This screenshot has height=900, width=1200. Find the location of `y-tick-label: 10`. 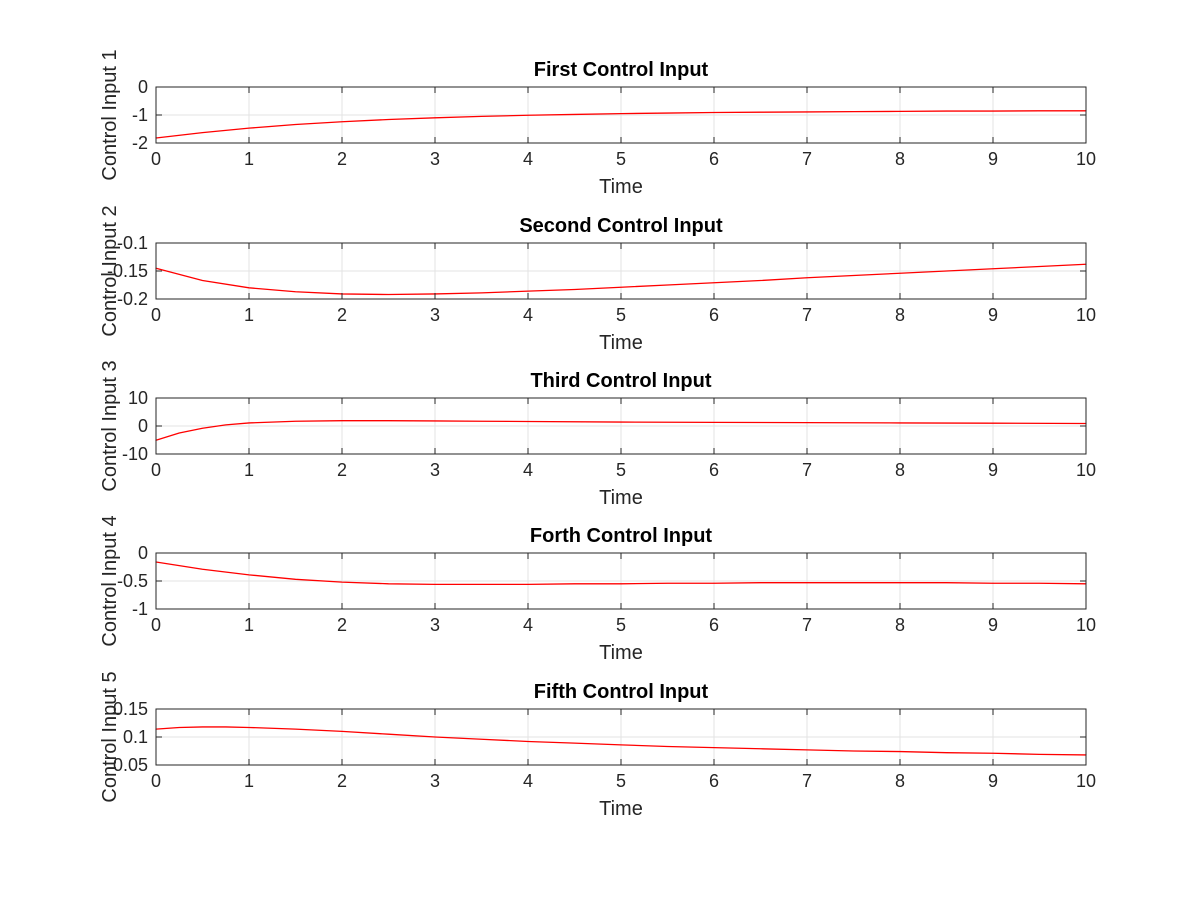

y-tick-label: 10 is located at coordinates (138, 398).